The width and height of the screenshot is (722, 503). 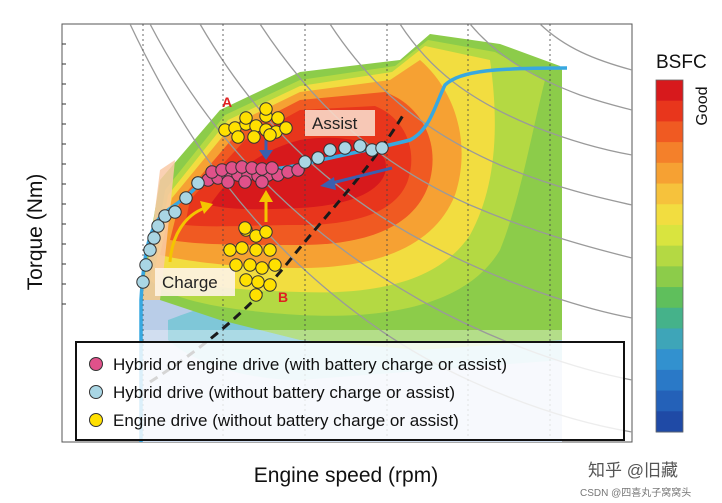 I want to click on bsfc-colorbar, so click(x=669, y=256).